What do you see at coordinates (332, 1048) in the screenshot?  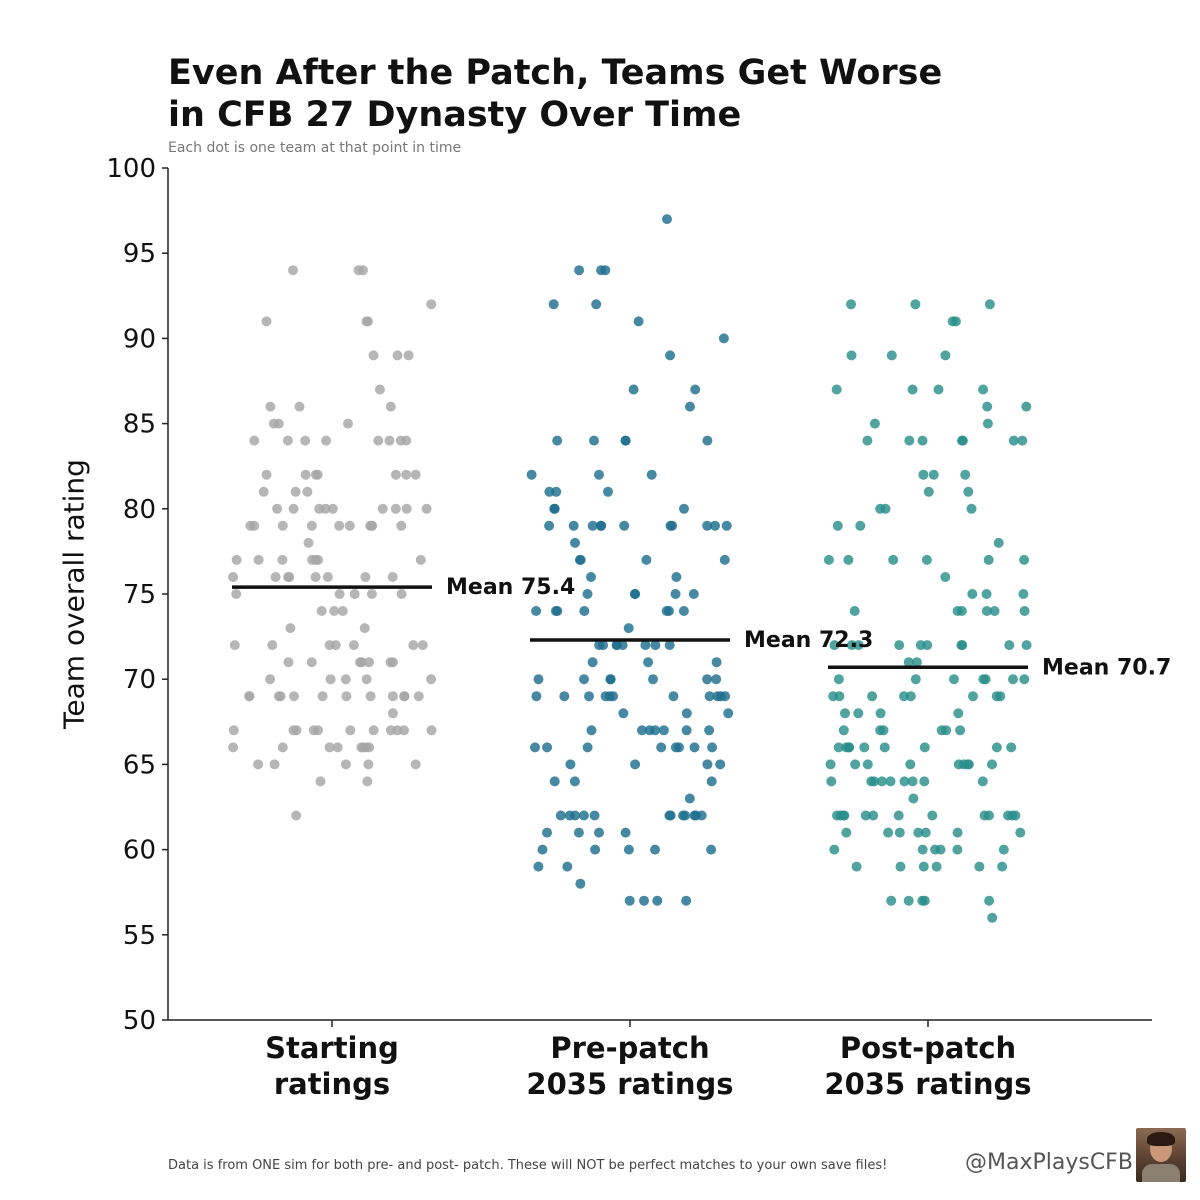 I see `x-category-label: Starting` at bounding box center [332, 1048].